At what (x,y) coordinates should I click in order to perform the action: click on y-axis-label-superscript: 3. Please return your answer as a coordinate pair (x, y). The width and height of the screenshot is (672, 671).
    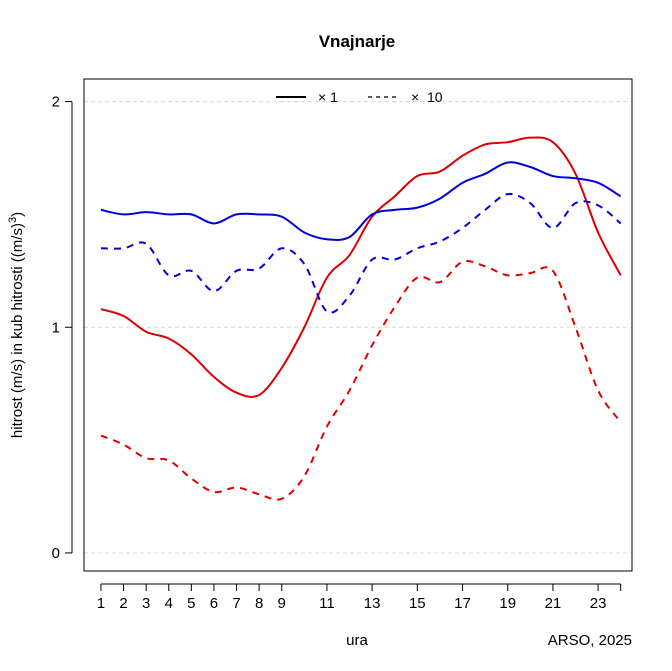
    Looking at the image, I should click on (13, 220).